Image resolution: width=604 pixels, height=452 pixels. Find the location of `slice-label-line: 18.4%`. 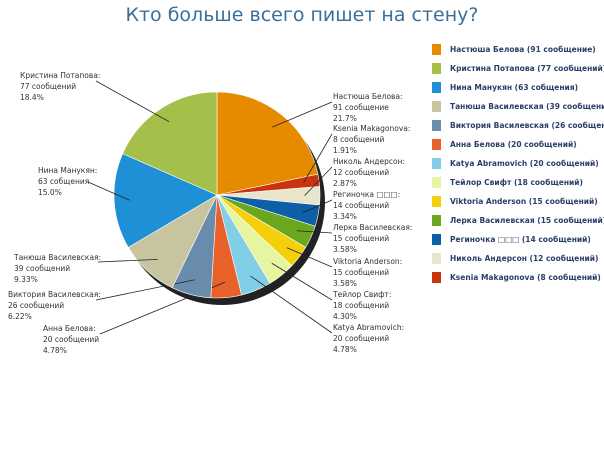

slice-label-line: 18.4% is located at coordinates (32, 97).